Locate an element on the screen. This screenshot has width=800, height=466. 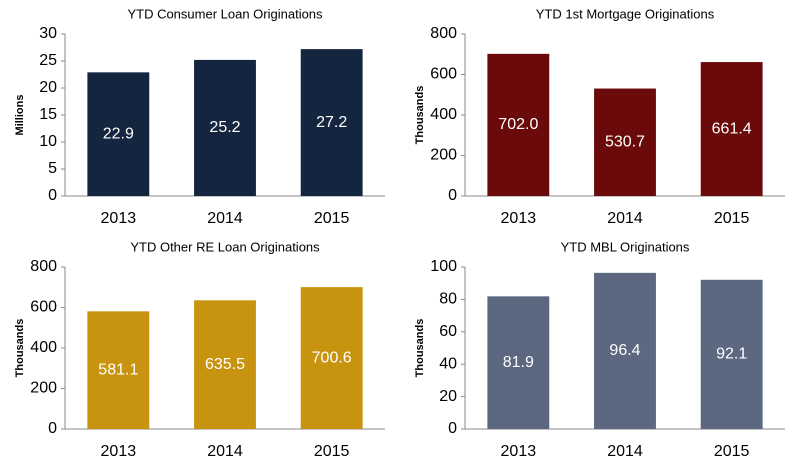
y-tick-label: 60 is located at coordinates (448, 331).